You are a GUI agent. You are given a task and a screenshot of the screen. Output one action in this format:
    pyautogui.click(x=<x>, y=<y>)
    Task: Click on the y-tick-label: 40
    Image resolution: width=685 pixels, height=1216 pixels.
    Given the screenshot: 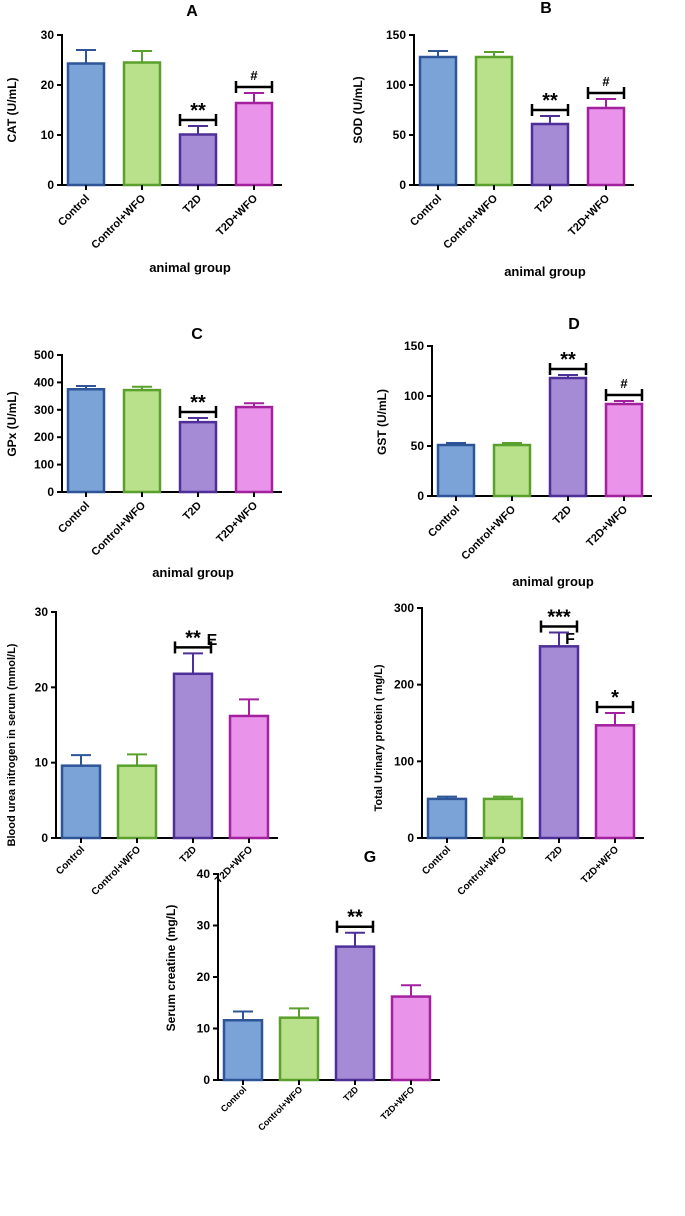 What is the action you would take?
    pyautogui.click(x=204, y=874)
    